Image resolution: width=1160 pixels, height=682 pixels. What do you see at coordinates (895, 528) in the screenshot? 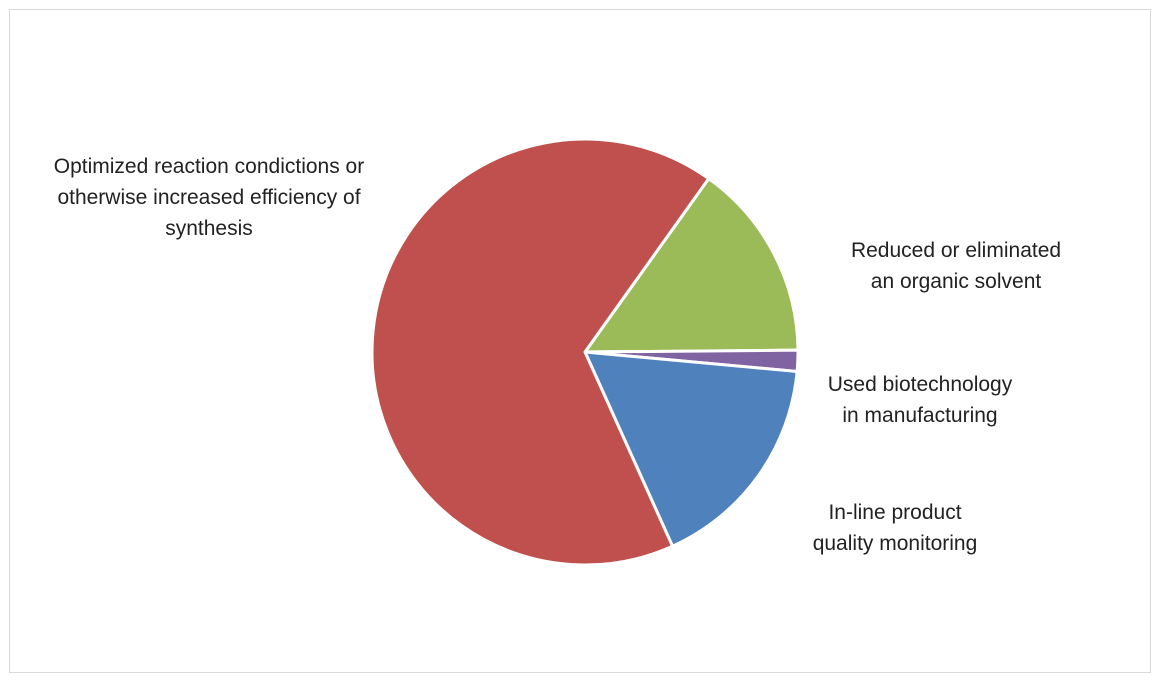
I see `slice-label-inline-monitoring: In-line product quality monitoring` at bounding box center [895, 528].